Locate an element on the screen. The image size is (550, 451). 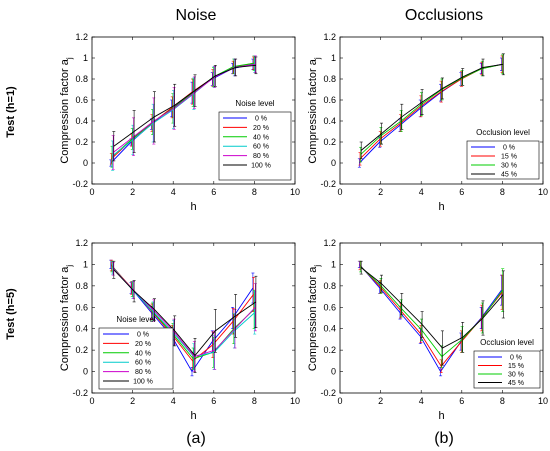
column-header-noise: Noise is located at coordinates (196, 15).